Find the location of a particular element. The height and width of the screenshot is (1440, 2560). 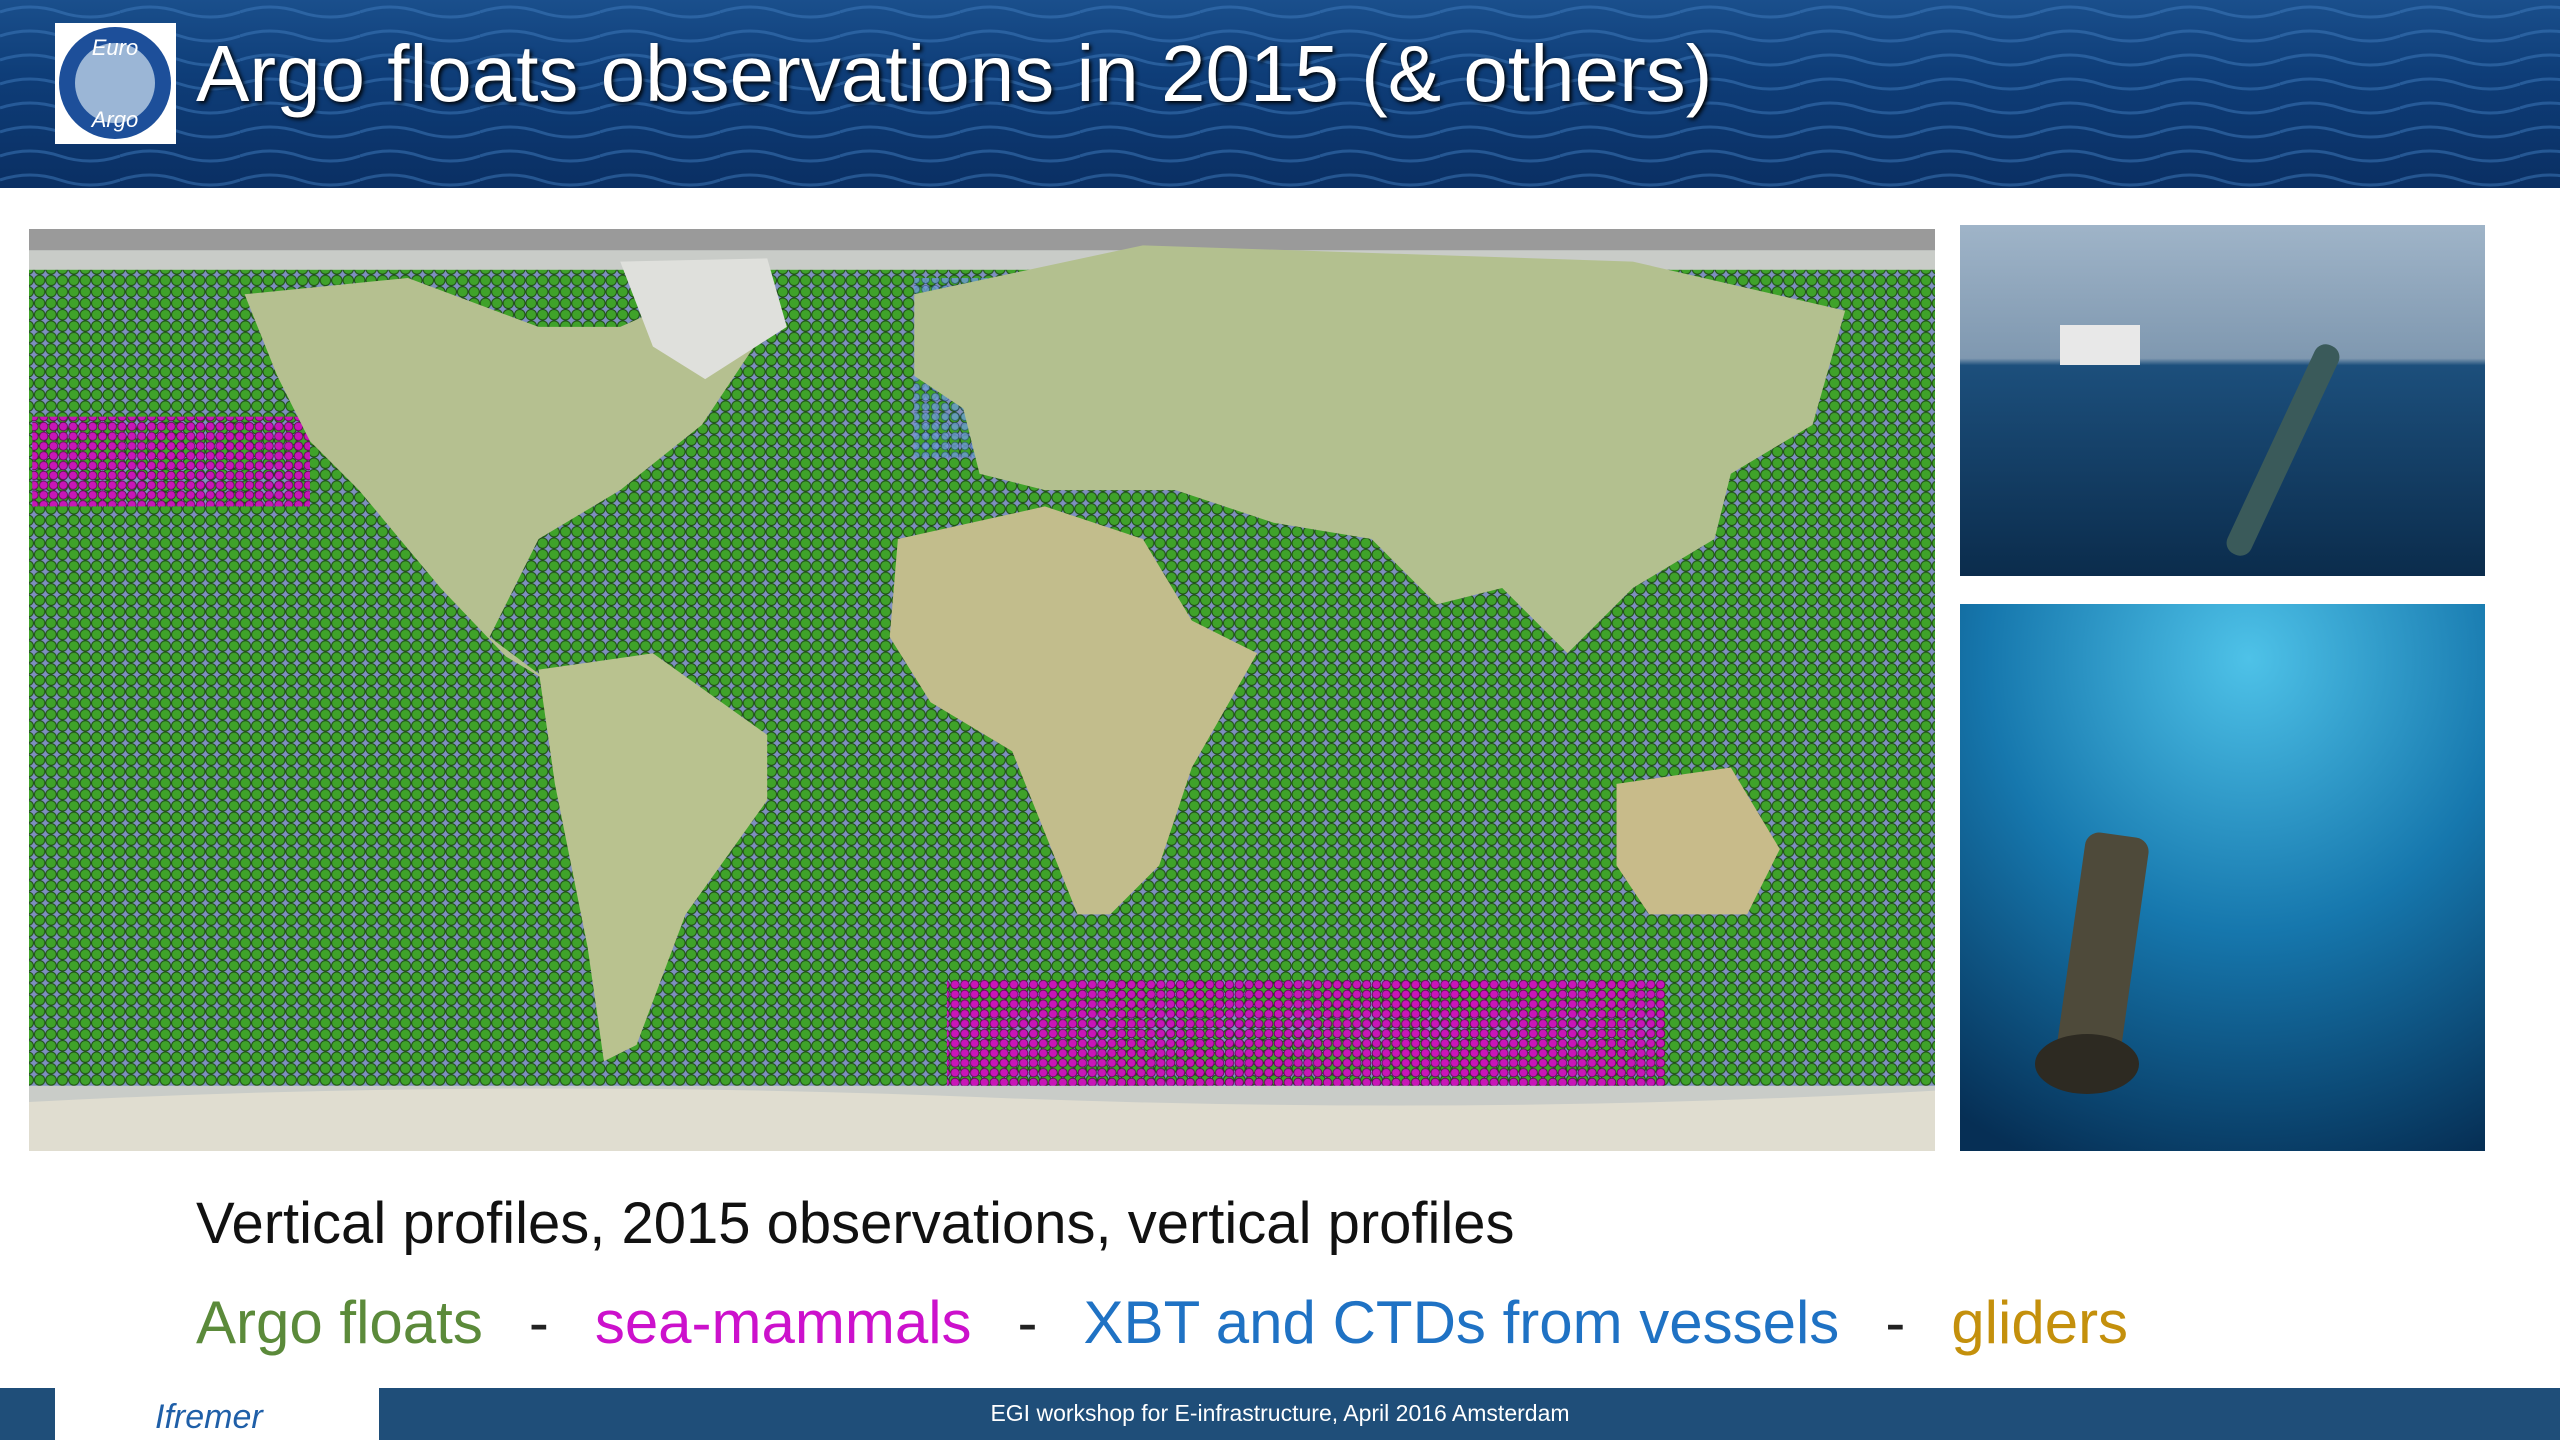

ifremer-logo: Ifremer is located at coordinates (217, 1414).